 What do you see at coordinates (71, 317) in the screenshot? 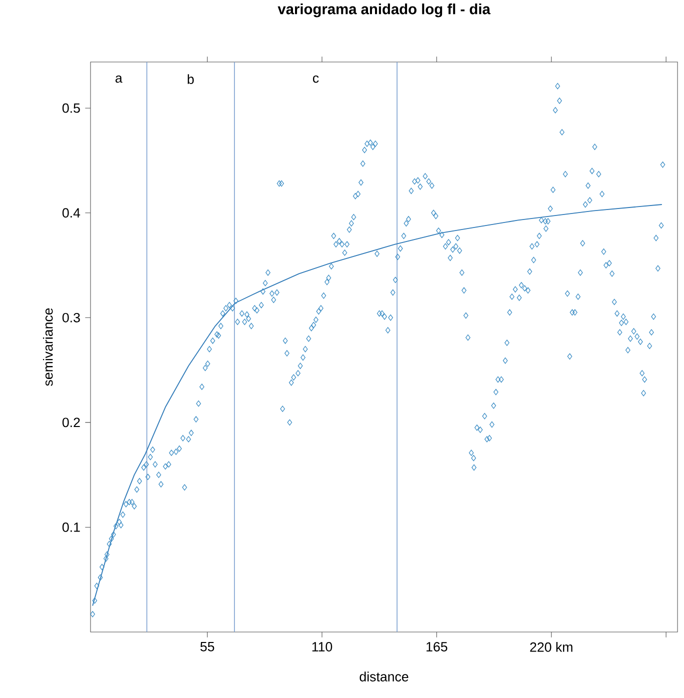
I see `y-tick-label: 0.3` at bounding box center [71, 317].